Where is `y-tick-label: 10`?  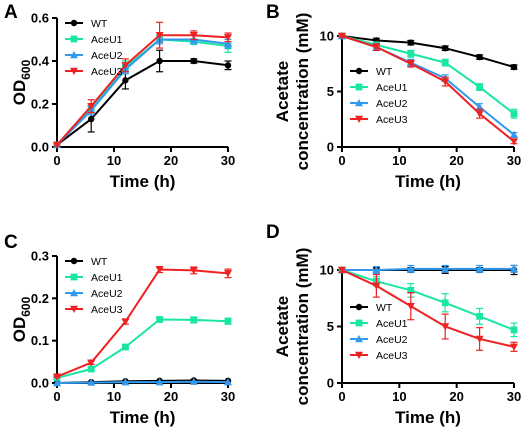 y-tick-label: 10 is located at coordinates (327, 270).